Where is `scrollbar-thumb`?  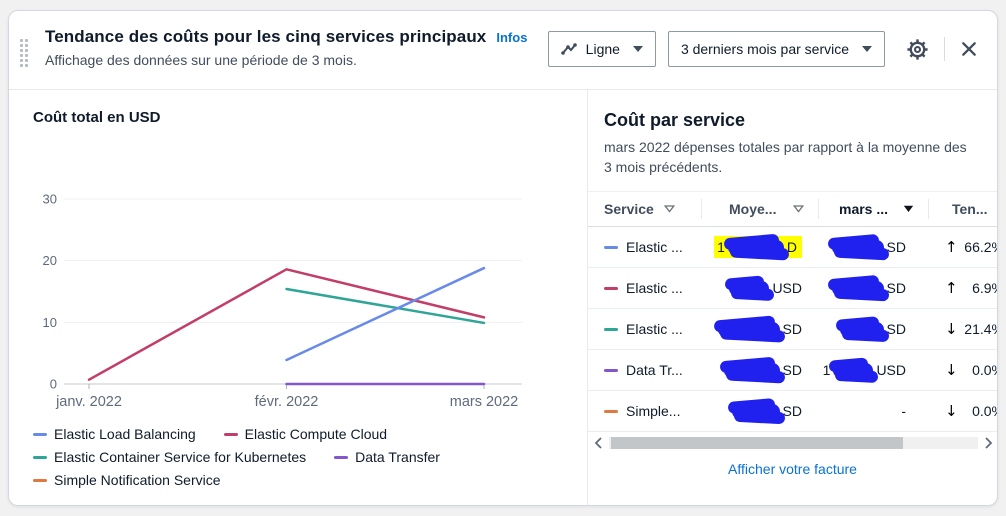
scrollbar-thumb is located at coordinates (757, 443).